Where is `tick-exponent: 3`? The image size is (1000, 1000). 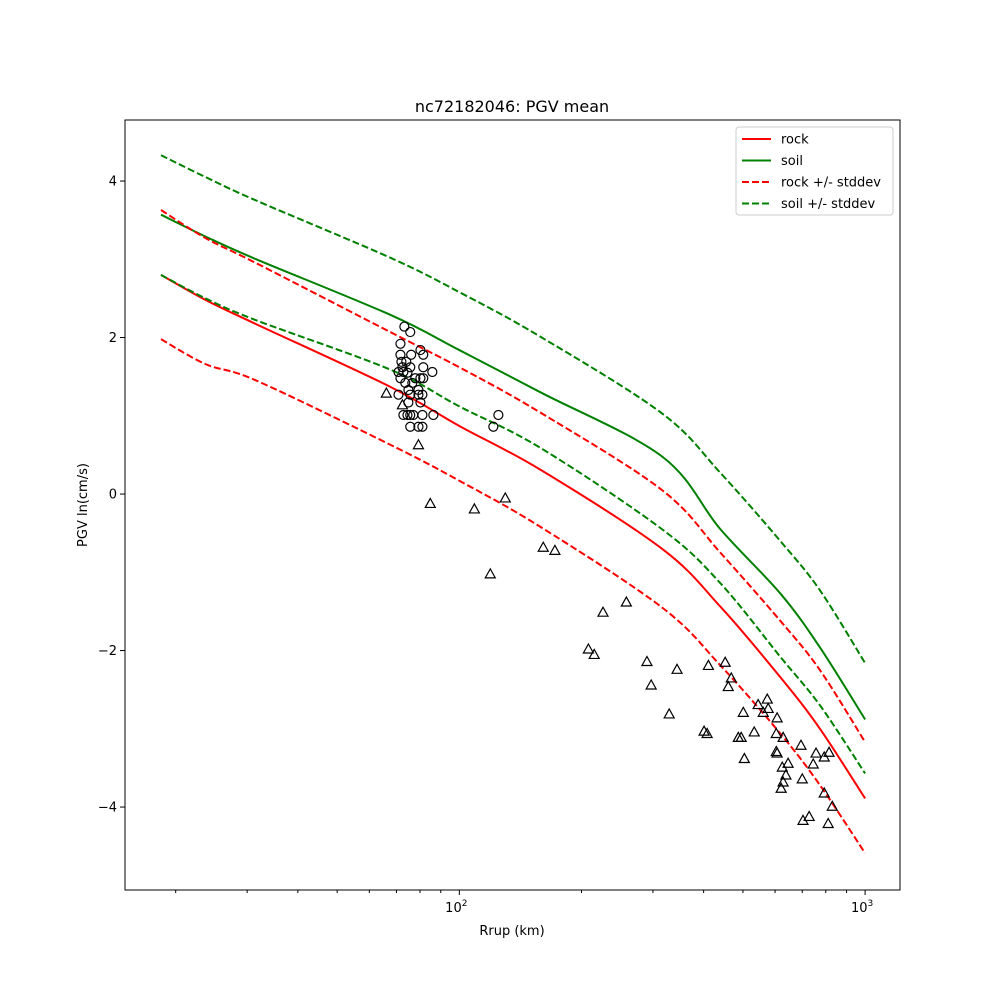 tick-exponent: 3 is located at coordinates (871, 904).